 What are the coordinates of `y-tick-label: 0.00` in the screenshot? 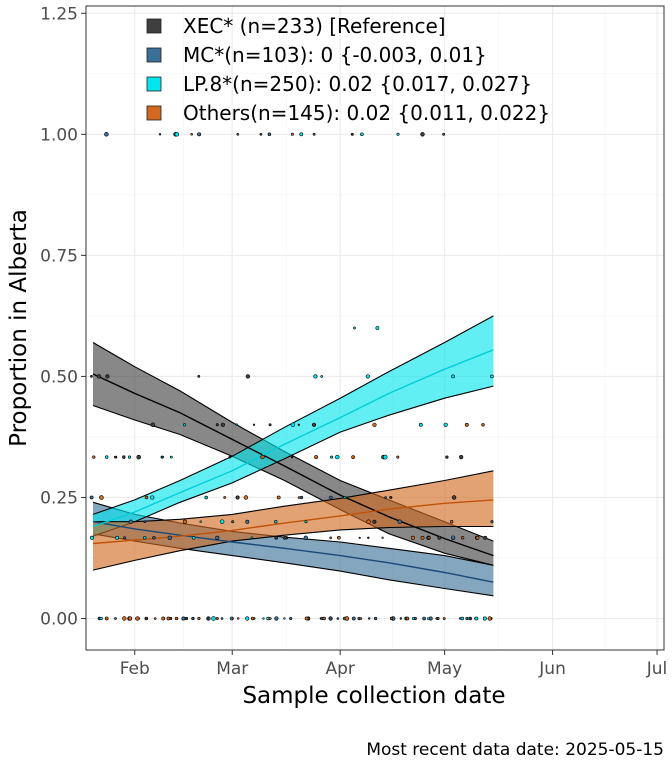 It's located at (59, 620).